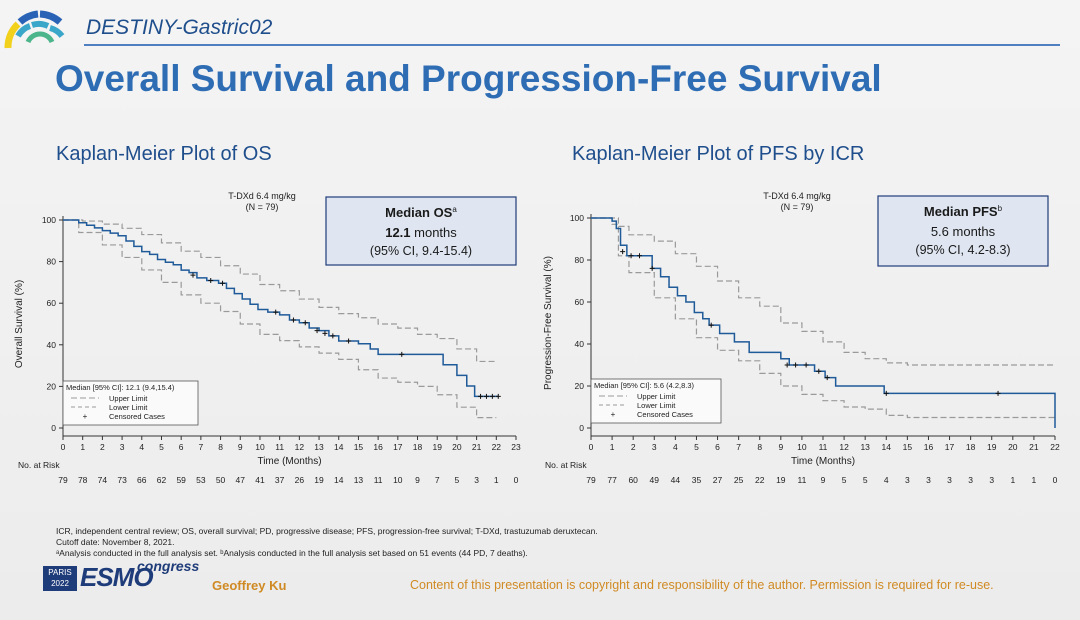 The width and height of the screenshot is (1080, 620). I want to click on os-at-risk-value: 9, so click(417, 480).